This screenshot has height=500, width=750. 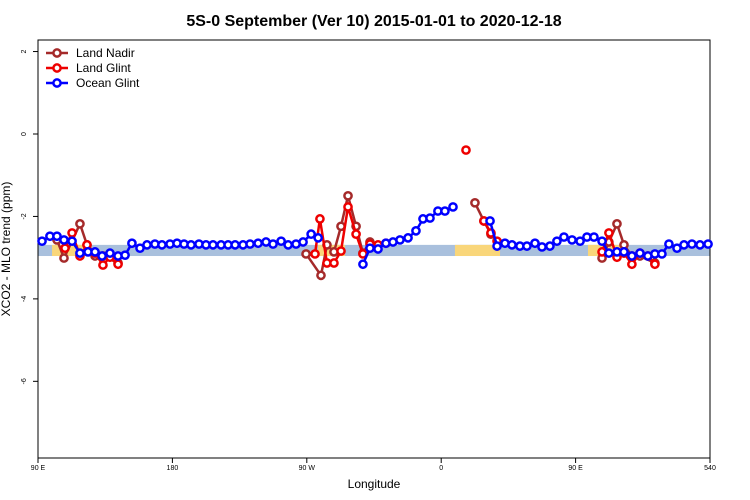 What do you see at coordinates (103, 68) in the screenshot?
I see `legend-label: Land Glint` at bounding box center [103, 68].